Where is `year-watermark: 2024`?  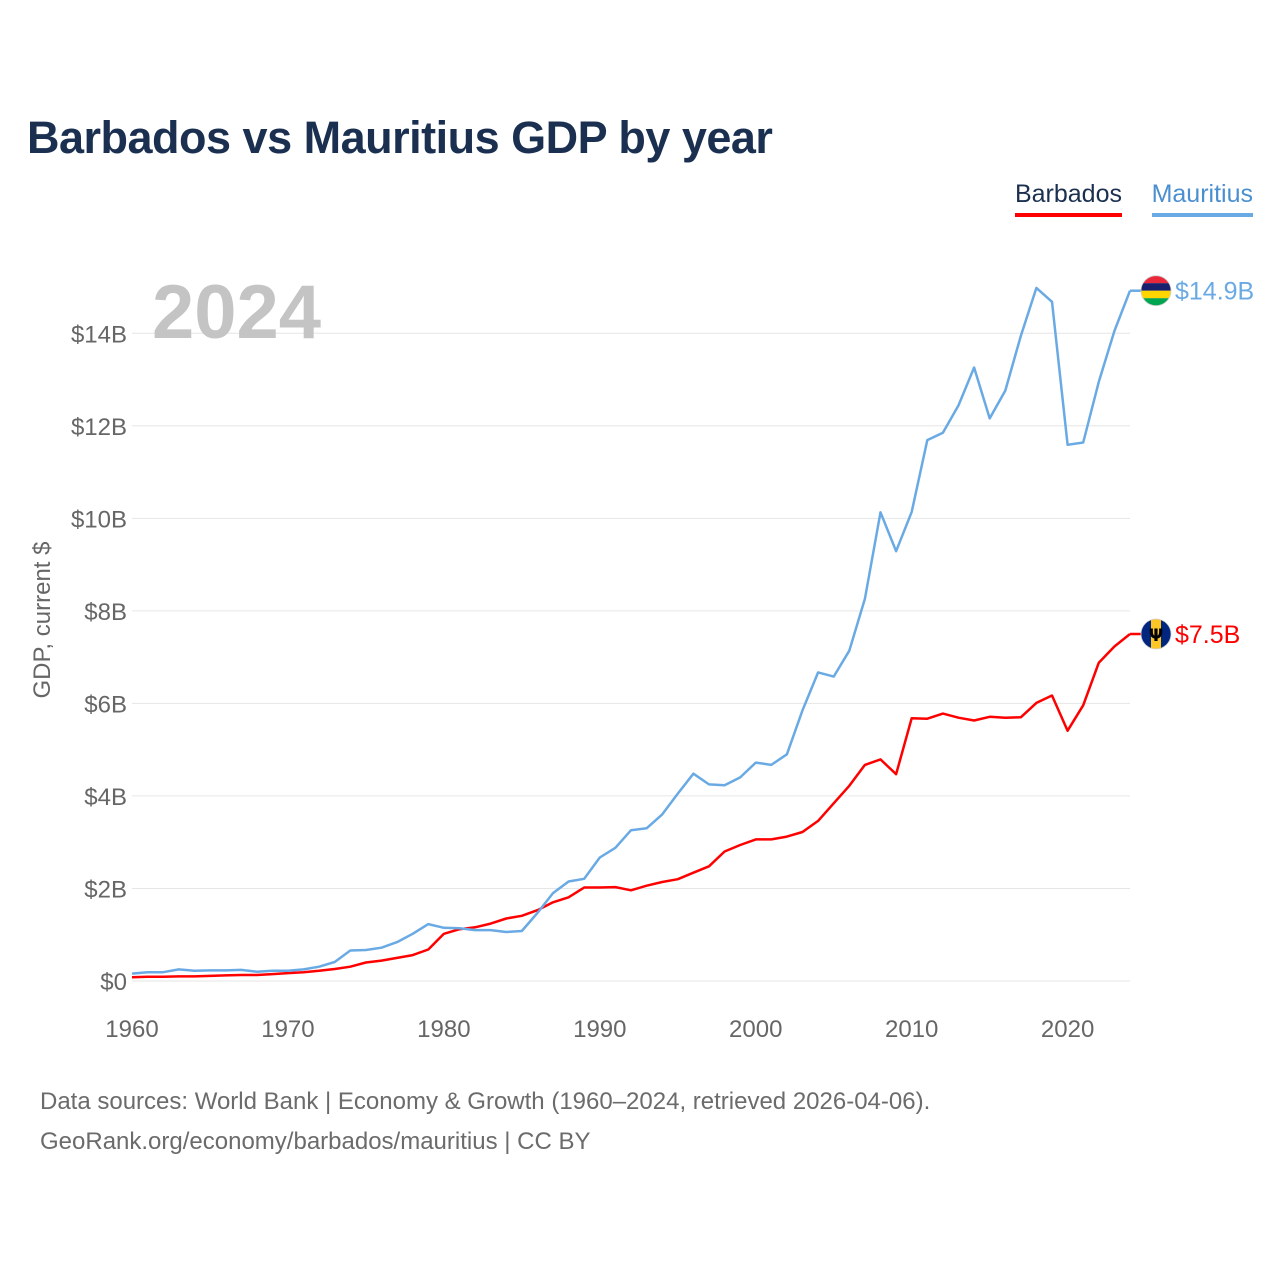 year-watermark: 2024 is located at coordinates (236, 312).